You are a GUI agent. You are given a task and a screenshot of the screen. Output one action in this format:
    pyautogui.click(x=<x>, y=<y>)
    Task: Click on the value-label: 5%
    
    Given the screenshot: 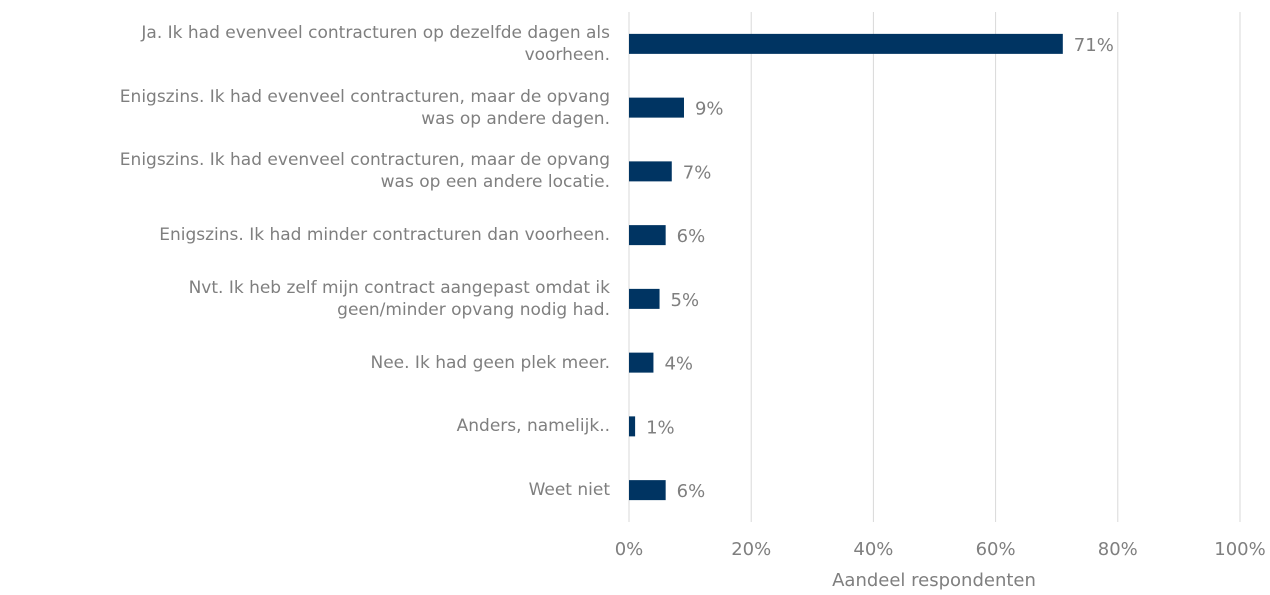 What is the action you would take?
    pyautogui.click(x=685, y=300)
    